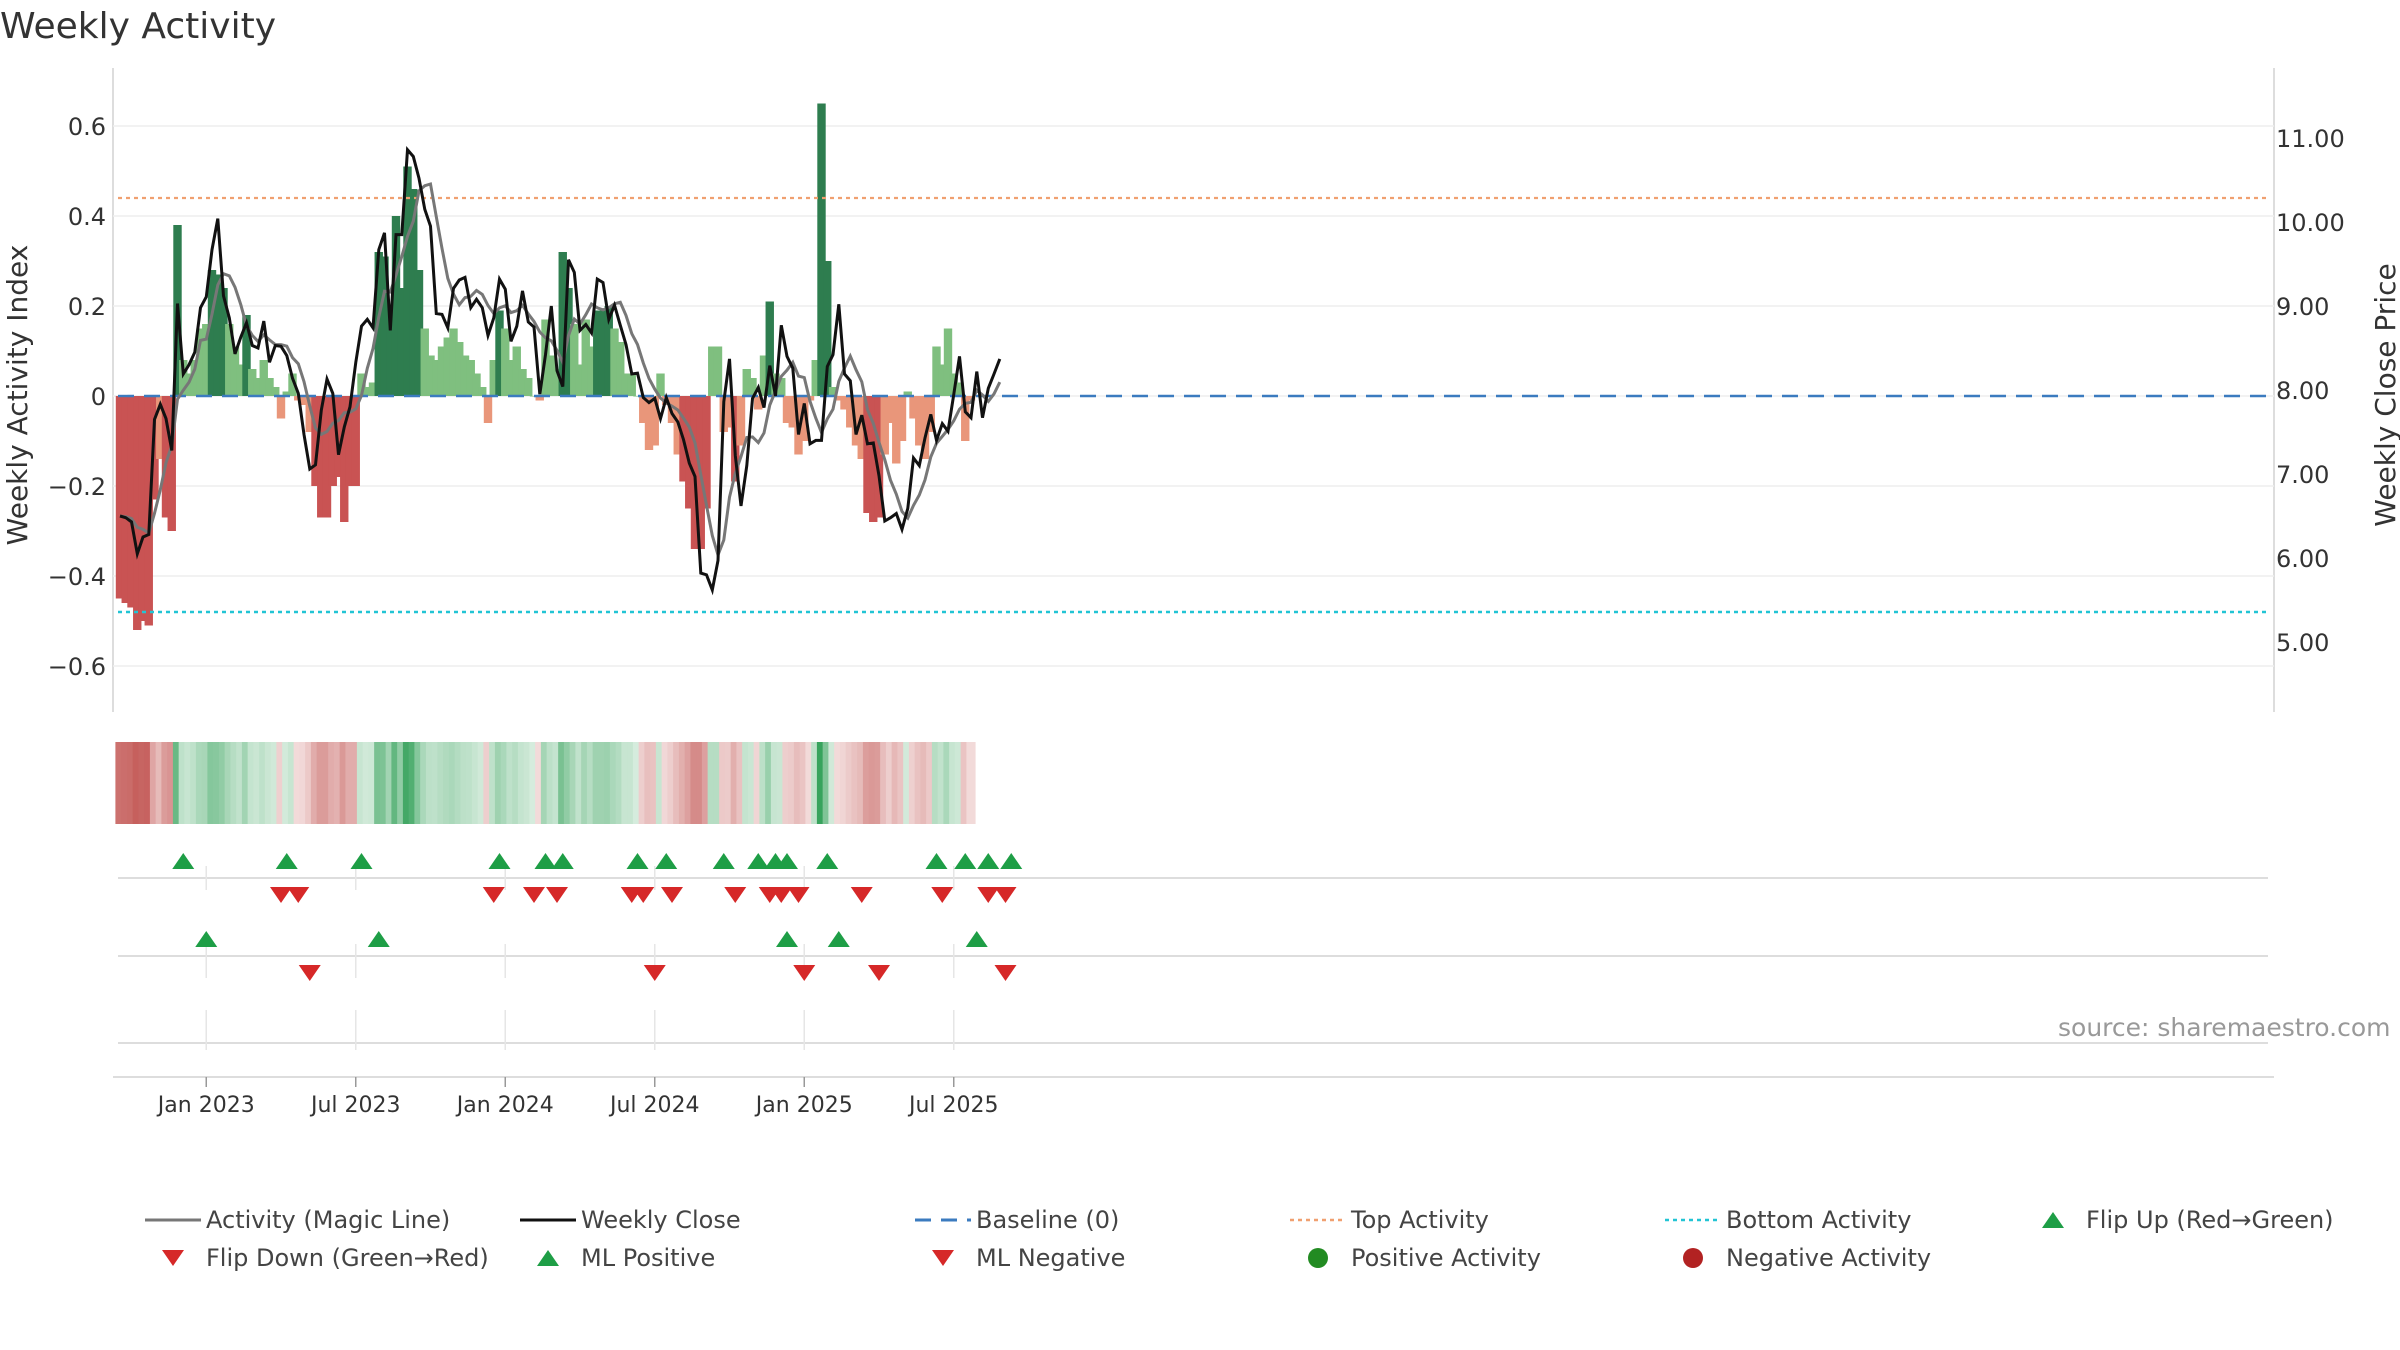 This screenshot has width=2400, height=1350. Describe the element at coordinates (2310, 139) in the screenshot. I see `y-tick-right: 11.00` at that location.